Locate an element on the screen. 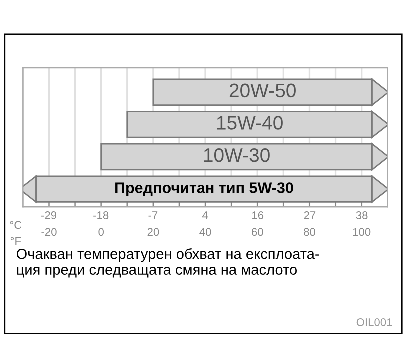  x2-tick-label: -29 is located at coordinates (49, 216).